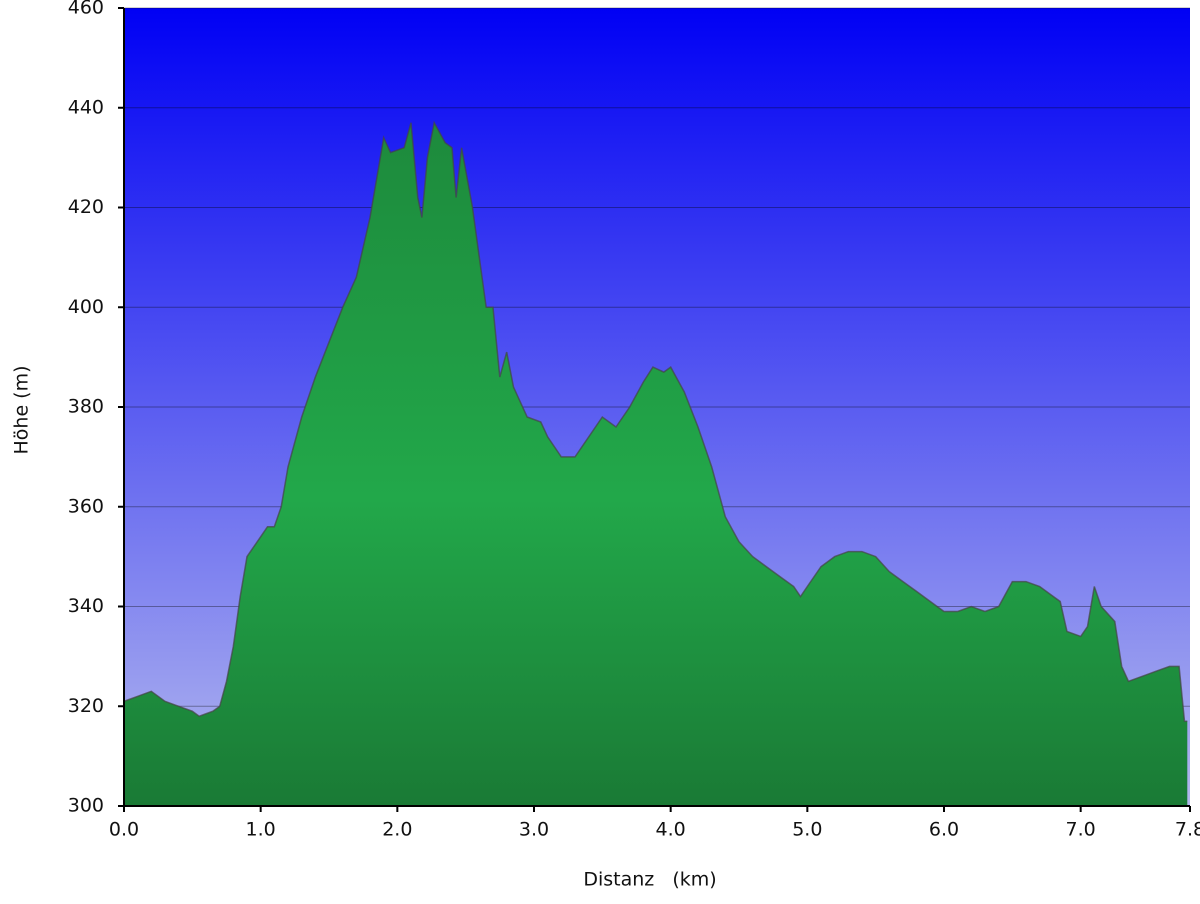 The height and width of the screenshot is (904, 1200). Describe the element at coordinates (86, 407) in the screenshot. I see `y-tick-label: 380` at that location.